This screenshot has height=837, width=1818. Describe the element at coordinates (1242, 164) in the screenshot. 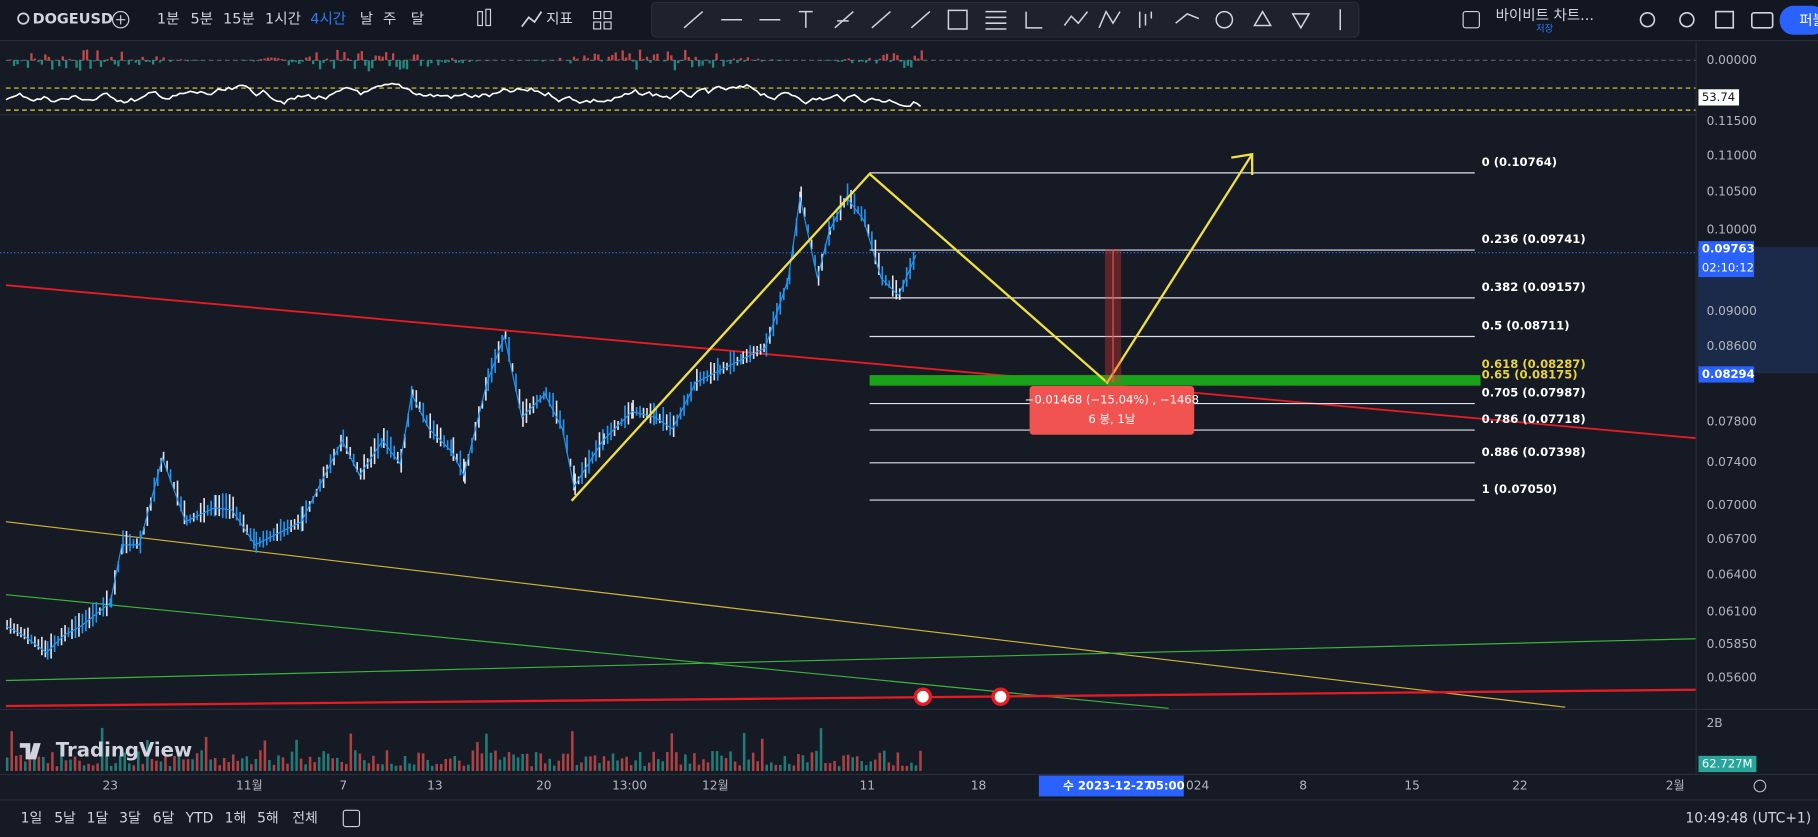

I see `projection-arrow` at that location.